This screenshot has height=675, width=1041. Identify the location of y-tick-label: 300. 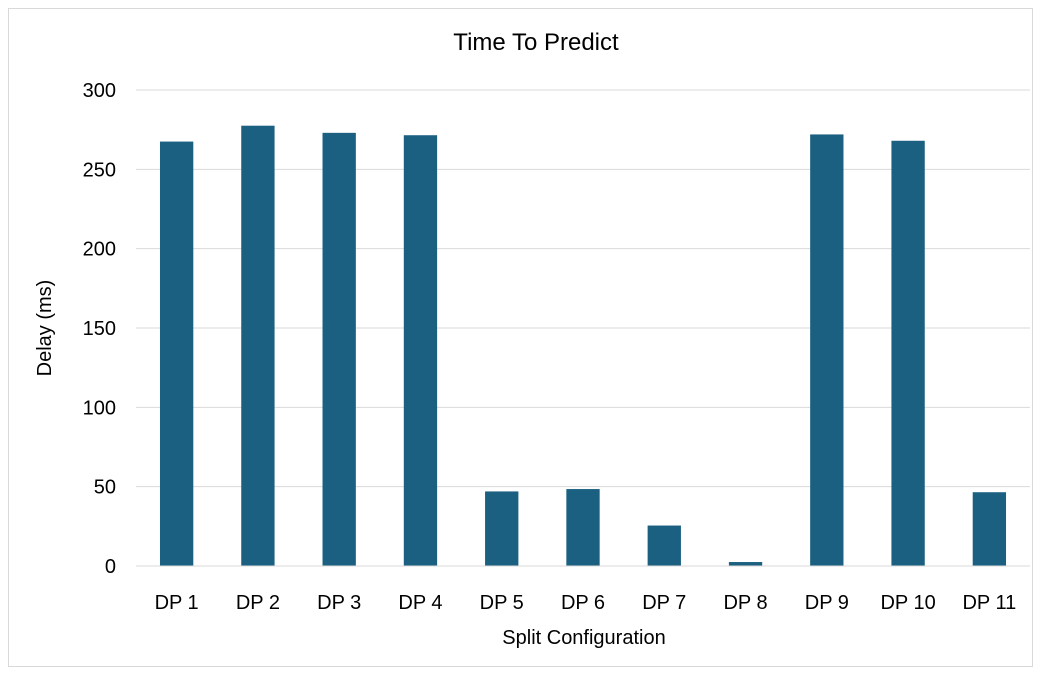
(99, 91).